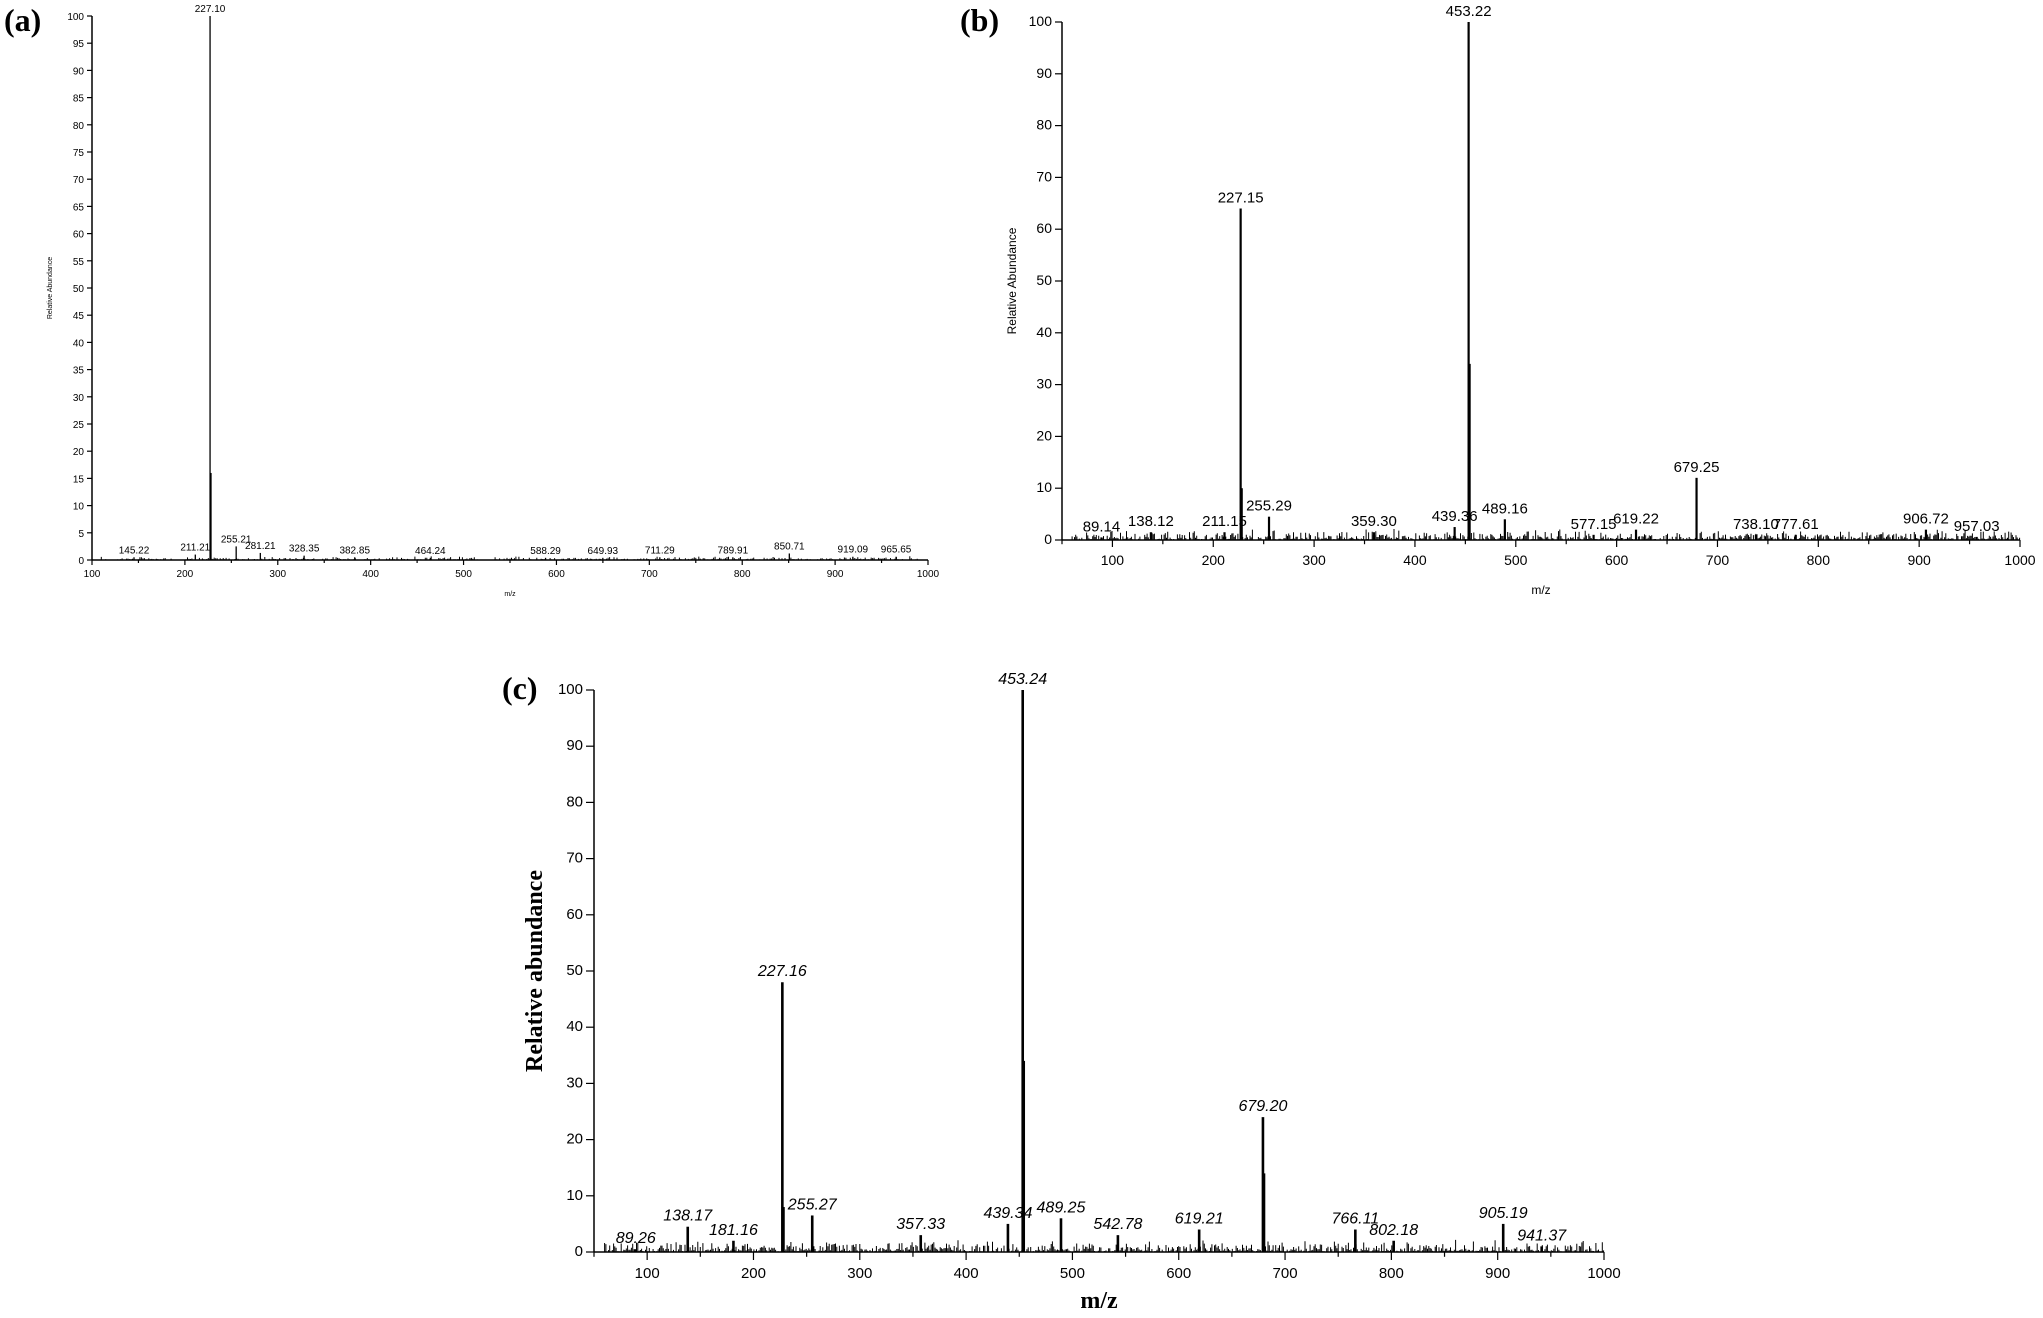 The width and height of the screenshot is (2043, 1318). I want to click on peak-label: 255.21, so click(236, 539).